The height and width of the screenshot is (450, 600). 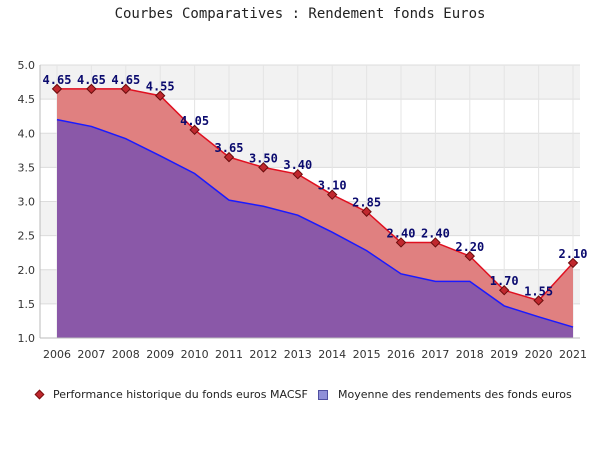 I want to click on x-tick-label: 2015, so click(x=367, y=354).